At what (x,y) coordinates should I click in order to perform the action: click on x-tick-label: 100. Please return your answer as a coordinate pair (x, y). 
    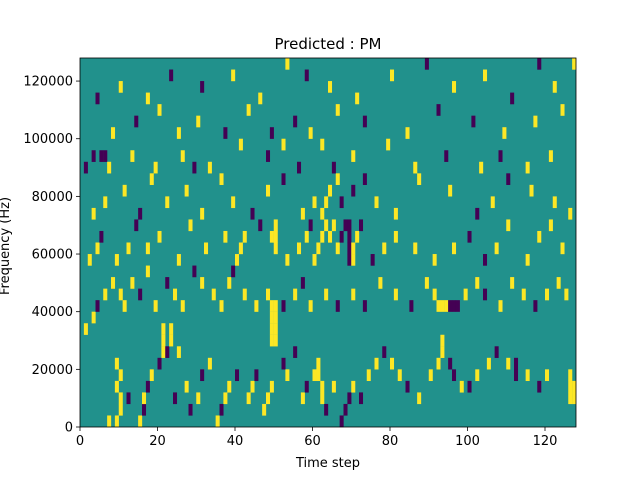
    Looking at the image, I should click on (467, 441).